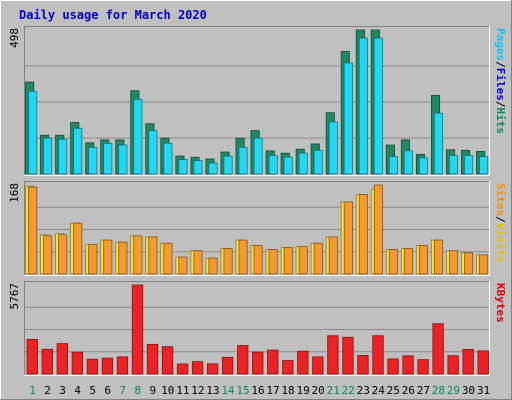 This screenshot has width=512, height=400. What do you see at coordinates (47, 390) in the screenshot?
I see `x-tick-label-2: 2` at bounding box center [47, 390].